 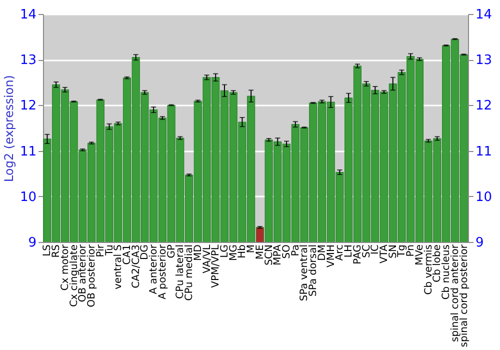 What do you see at coordinates (484, 197) in the screenshot?
I see `y2-tick-label: 10` at bounding box center [484, 197].